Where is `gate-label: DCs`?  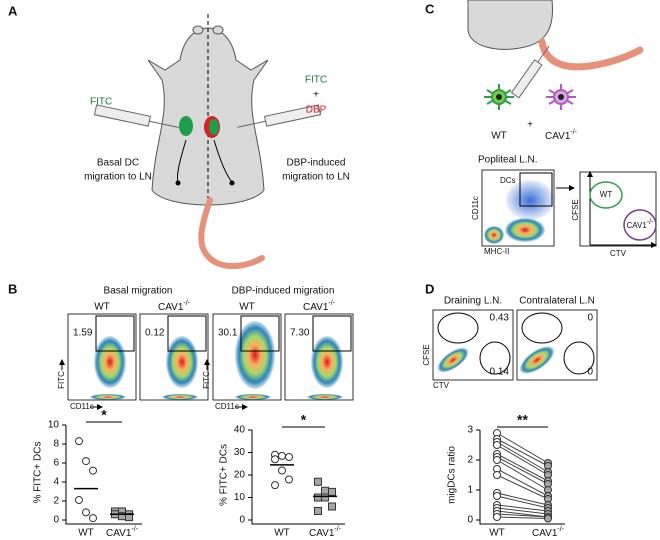
gate-label: DCs is located at coordinates (508, 180).